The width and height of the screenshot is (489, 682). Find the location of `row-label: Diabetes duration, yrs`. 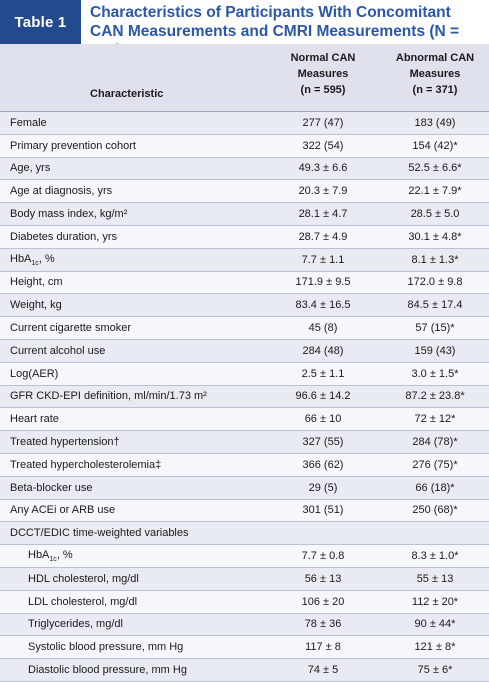

row-label: Diabetes duration, yrs is located at coordinates (63, 236).